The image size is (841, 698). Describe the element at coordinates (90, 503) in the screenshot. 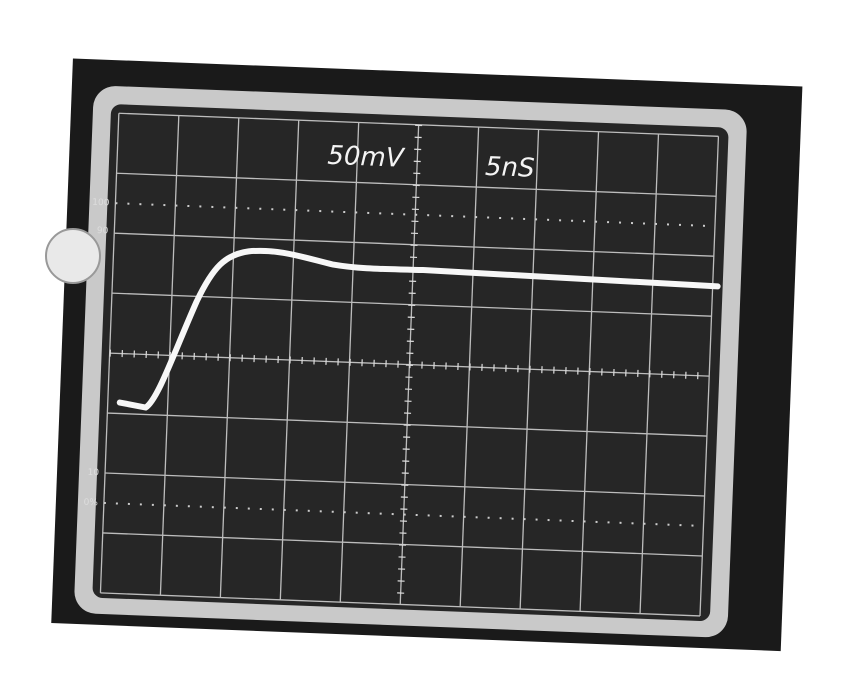

I see `graticule-label: 0%` at that location.